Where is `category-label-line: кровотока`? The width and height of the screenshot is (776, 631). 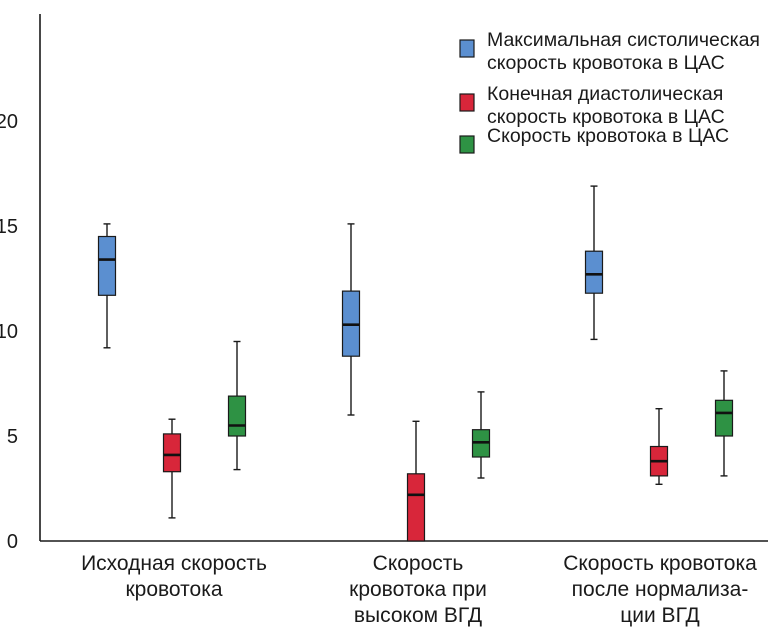 category-label-line: кровотока is located at coordinates (173, 589).